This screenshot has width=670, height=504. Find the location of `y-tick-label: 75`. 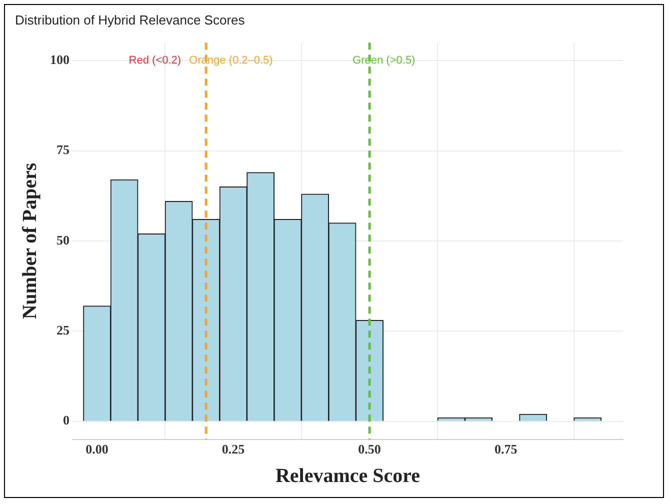

y-tick-label: 75 is located at coordinates (63, 150).